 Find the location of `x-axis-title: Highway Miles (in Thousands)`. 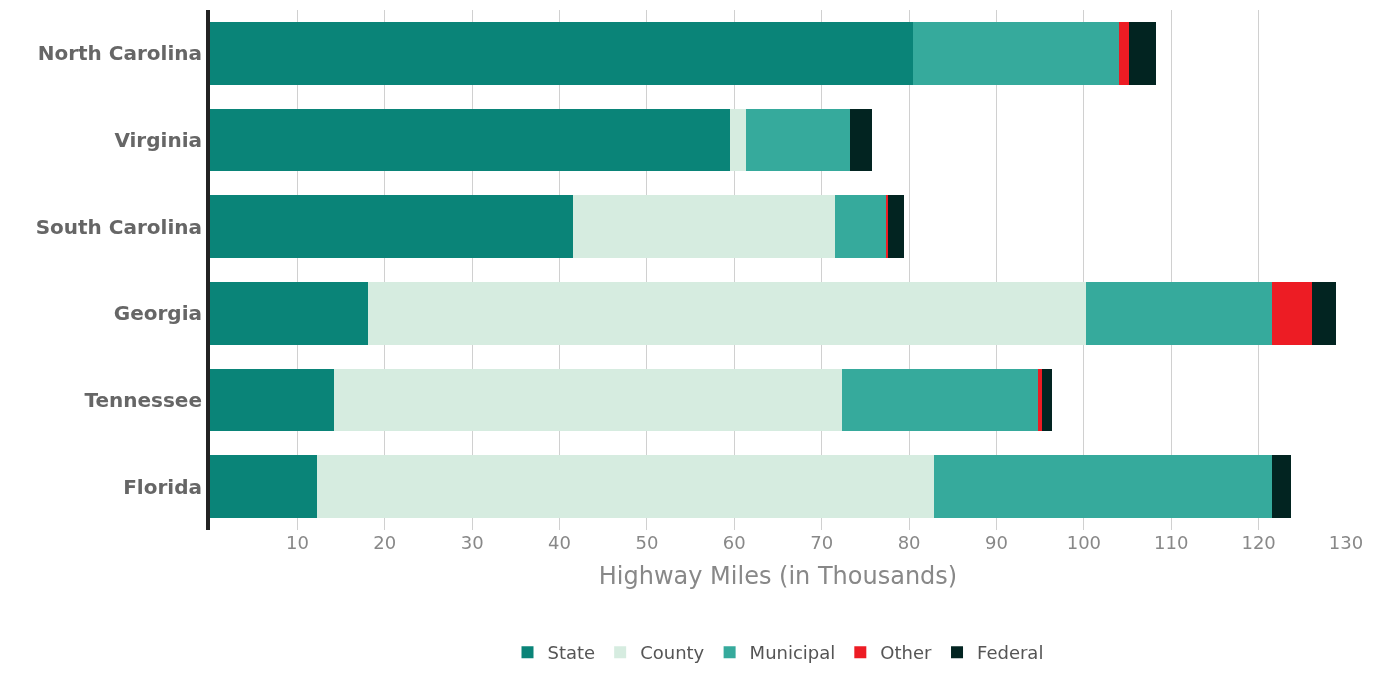

x-axis-title: Highway Miles (in Thousands) is located at coordinates (778, 576).